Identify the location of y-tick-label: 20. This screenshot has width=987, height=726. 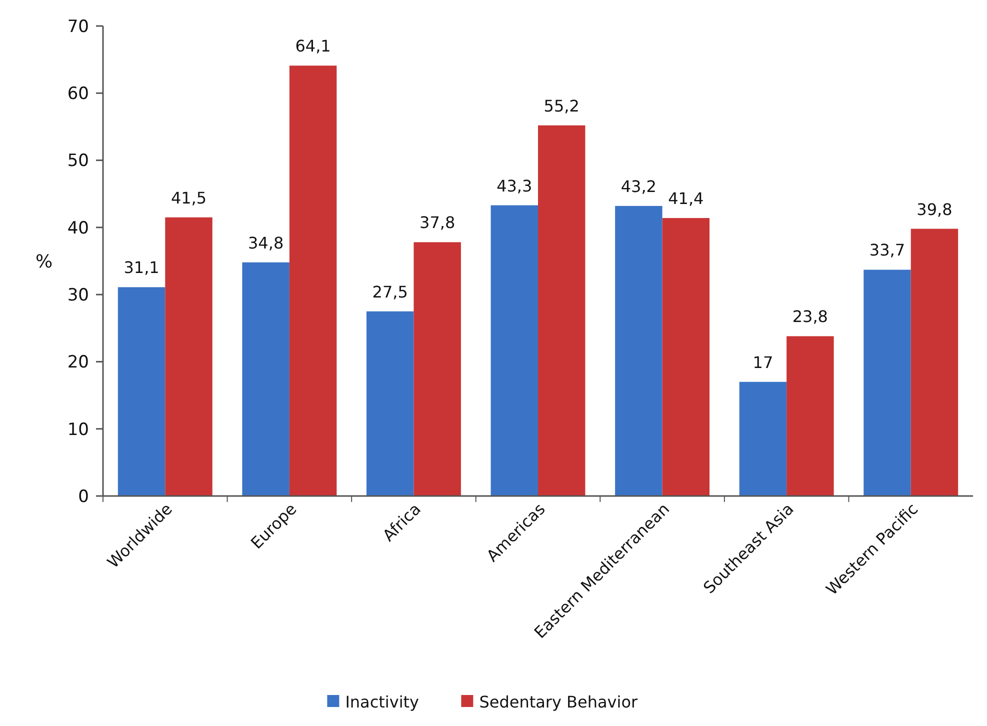
(78, 362).